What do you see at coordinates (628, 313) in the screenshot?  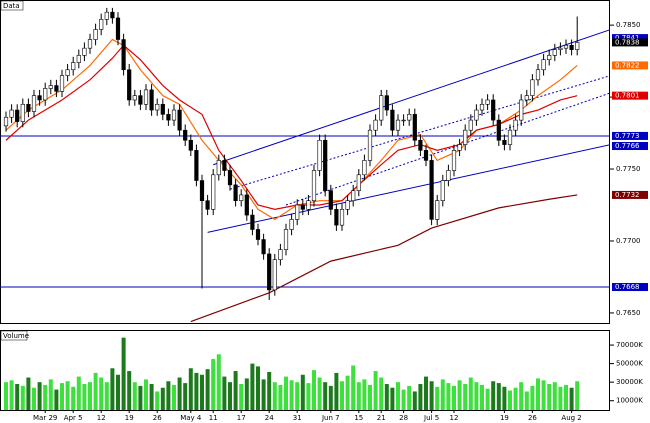 I see `y-tick-label: 0.7650` at bounding box center [628, 313].